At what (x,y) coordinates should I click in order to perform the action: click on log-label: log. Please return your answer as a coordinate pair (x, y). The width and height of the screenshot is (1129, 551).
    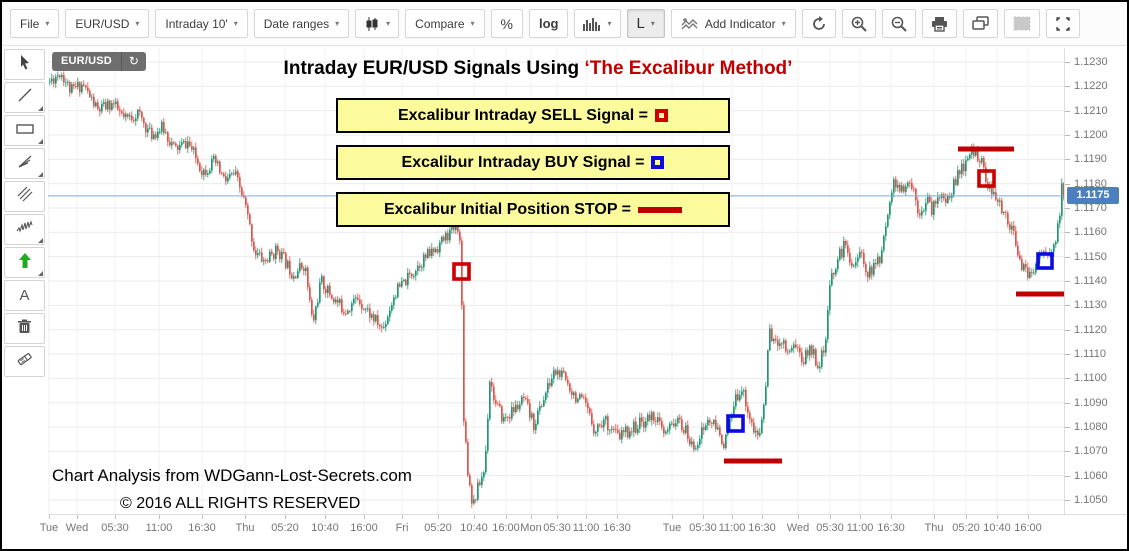
    Looking at the image, I should click on (548, 23).